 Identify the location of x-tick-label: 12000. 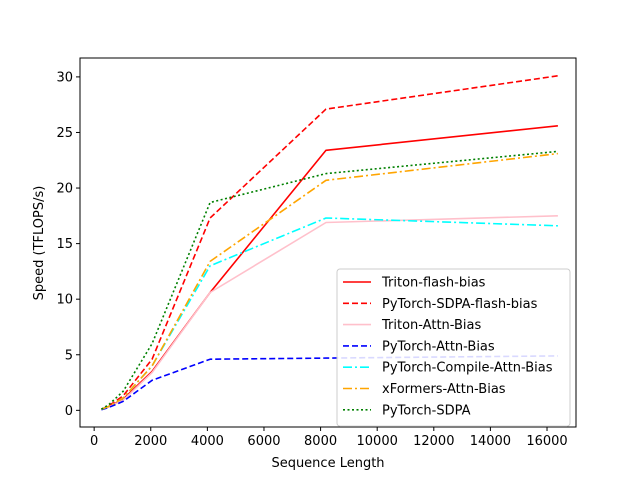
(433, 441).